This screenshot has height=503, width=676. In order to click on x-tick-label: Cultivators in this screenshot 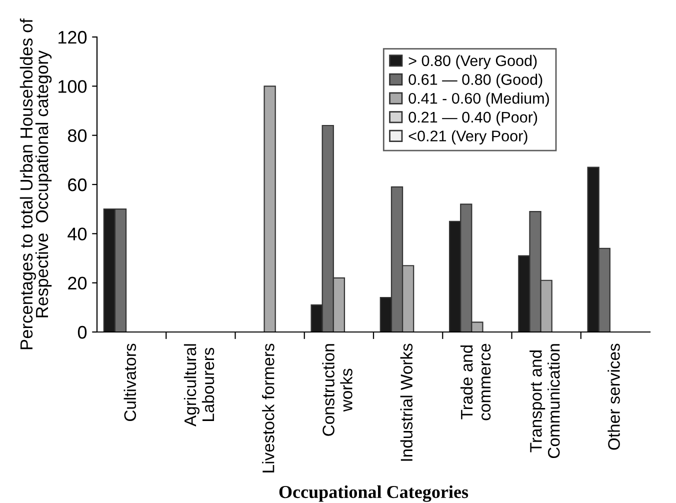, I will do `click(130, 382)`.